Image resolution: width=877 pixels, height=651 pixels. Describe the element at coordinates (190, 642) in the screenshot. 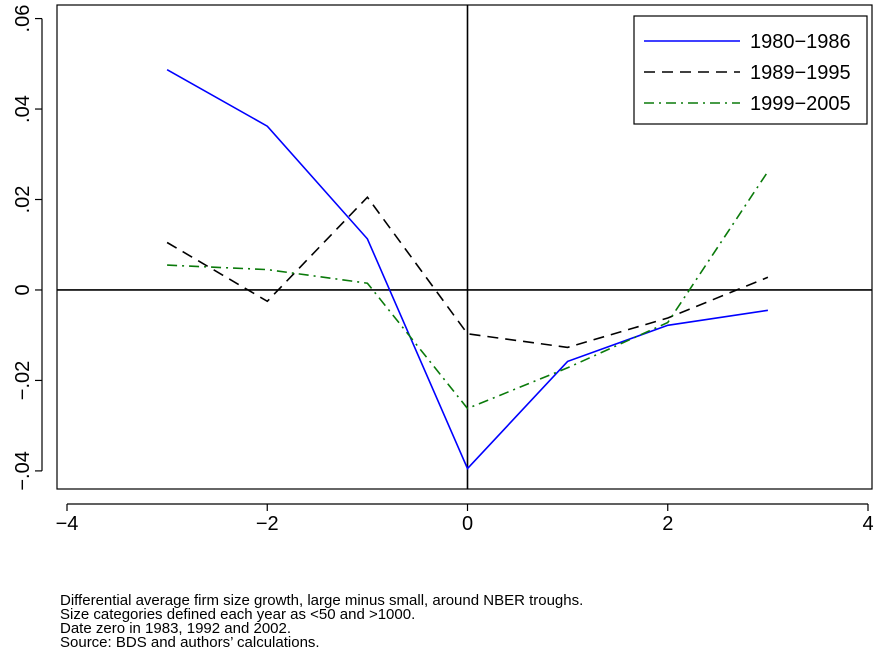

I see `note-line: Source: BDS and authors’ calculations.` at that location.